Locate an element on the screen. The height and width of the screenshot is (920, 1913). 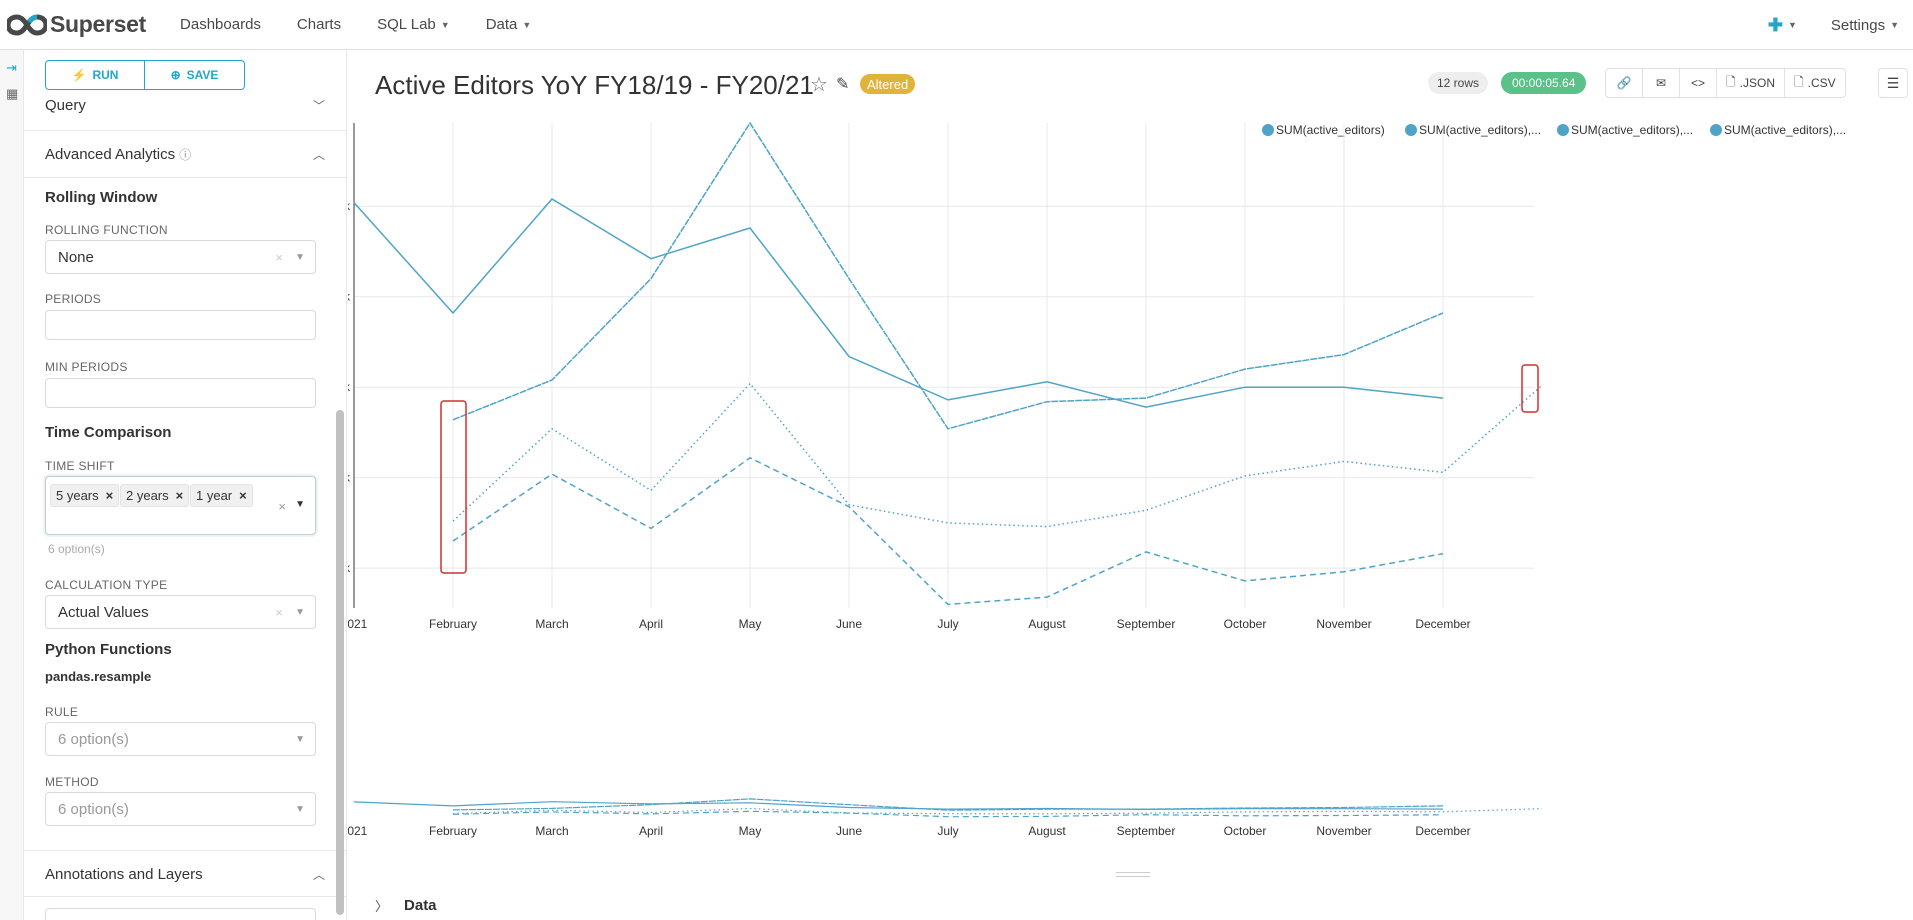
rule-placeholder: 6 option(s) is located at coordinates (93, 739).